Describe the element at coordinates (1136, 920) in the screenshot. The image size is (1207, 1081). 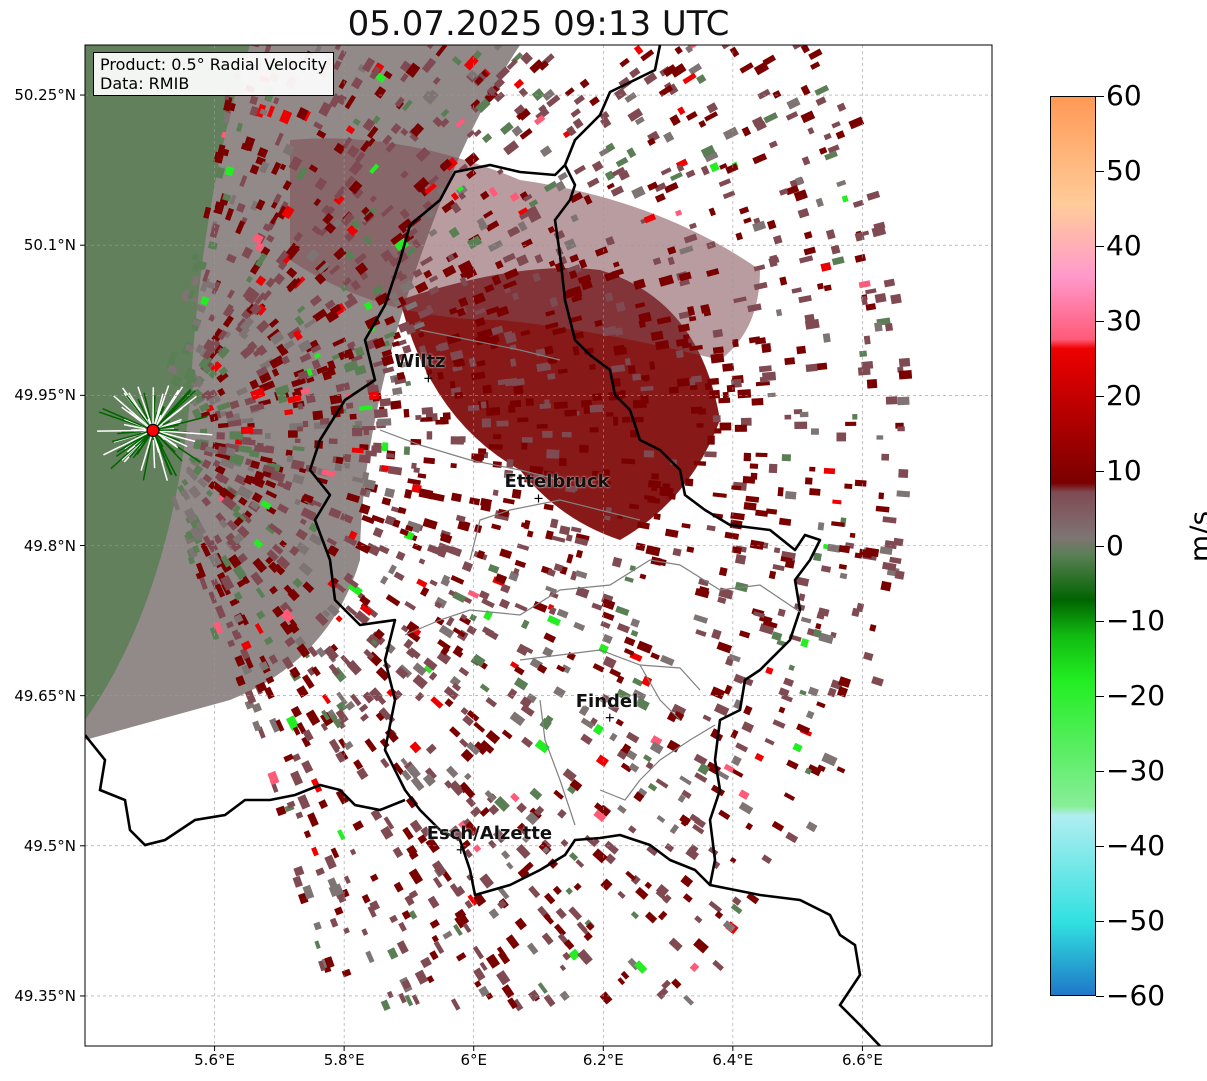
I see `colorbar-tick-label: −50` at that location.